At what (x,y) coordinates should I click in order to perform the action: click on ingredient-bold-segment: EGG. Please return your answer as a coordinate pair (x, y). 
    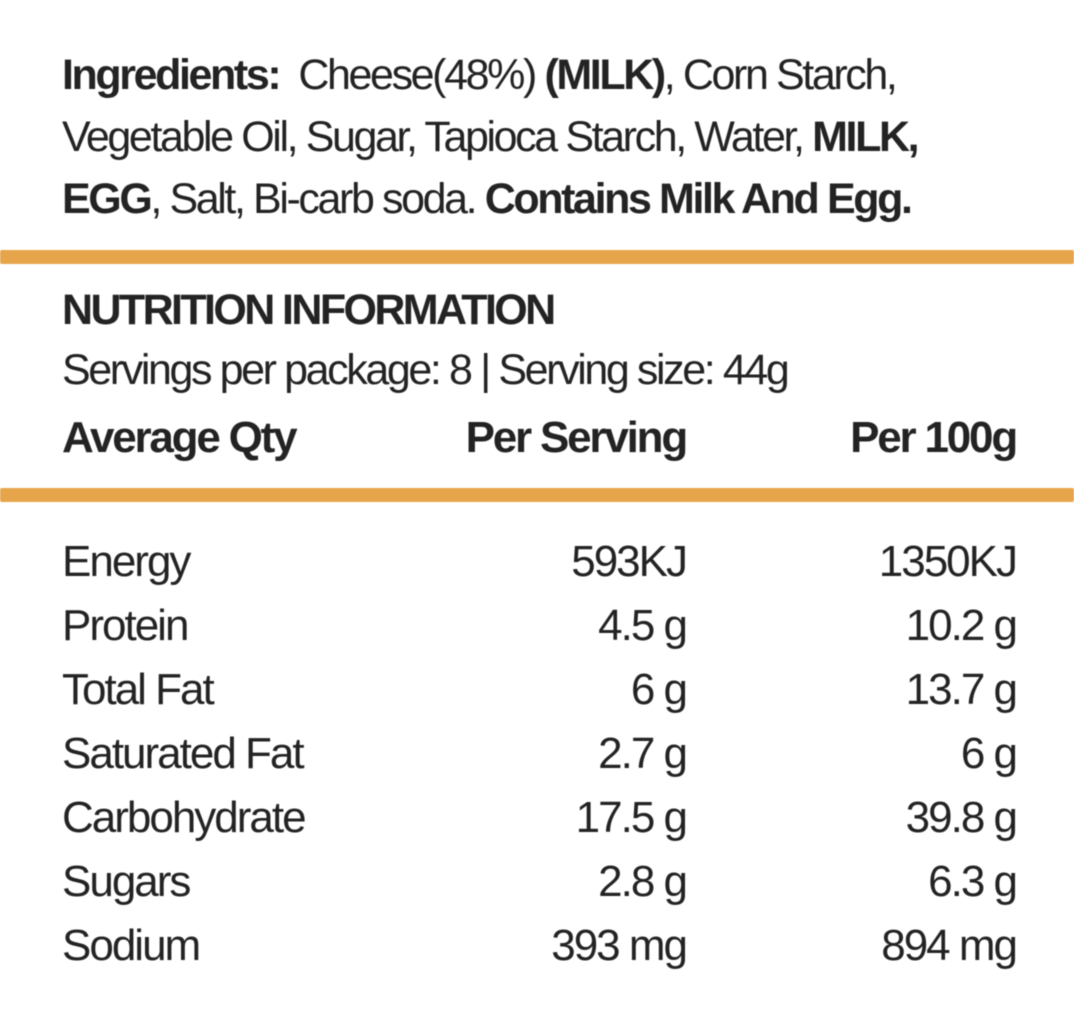
    Looking at the image, I should click on (107, 199).